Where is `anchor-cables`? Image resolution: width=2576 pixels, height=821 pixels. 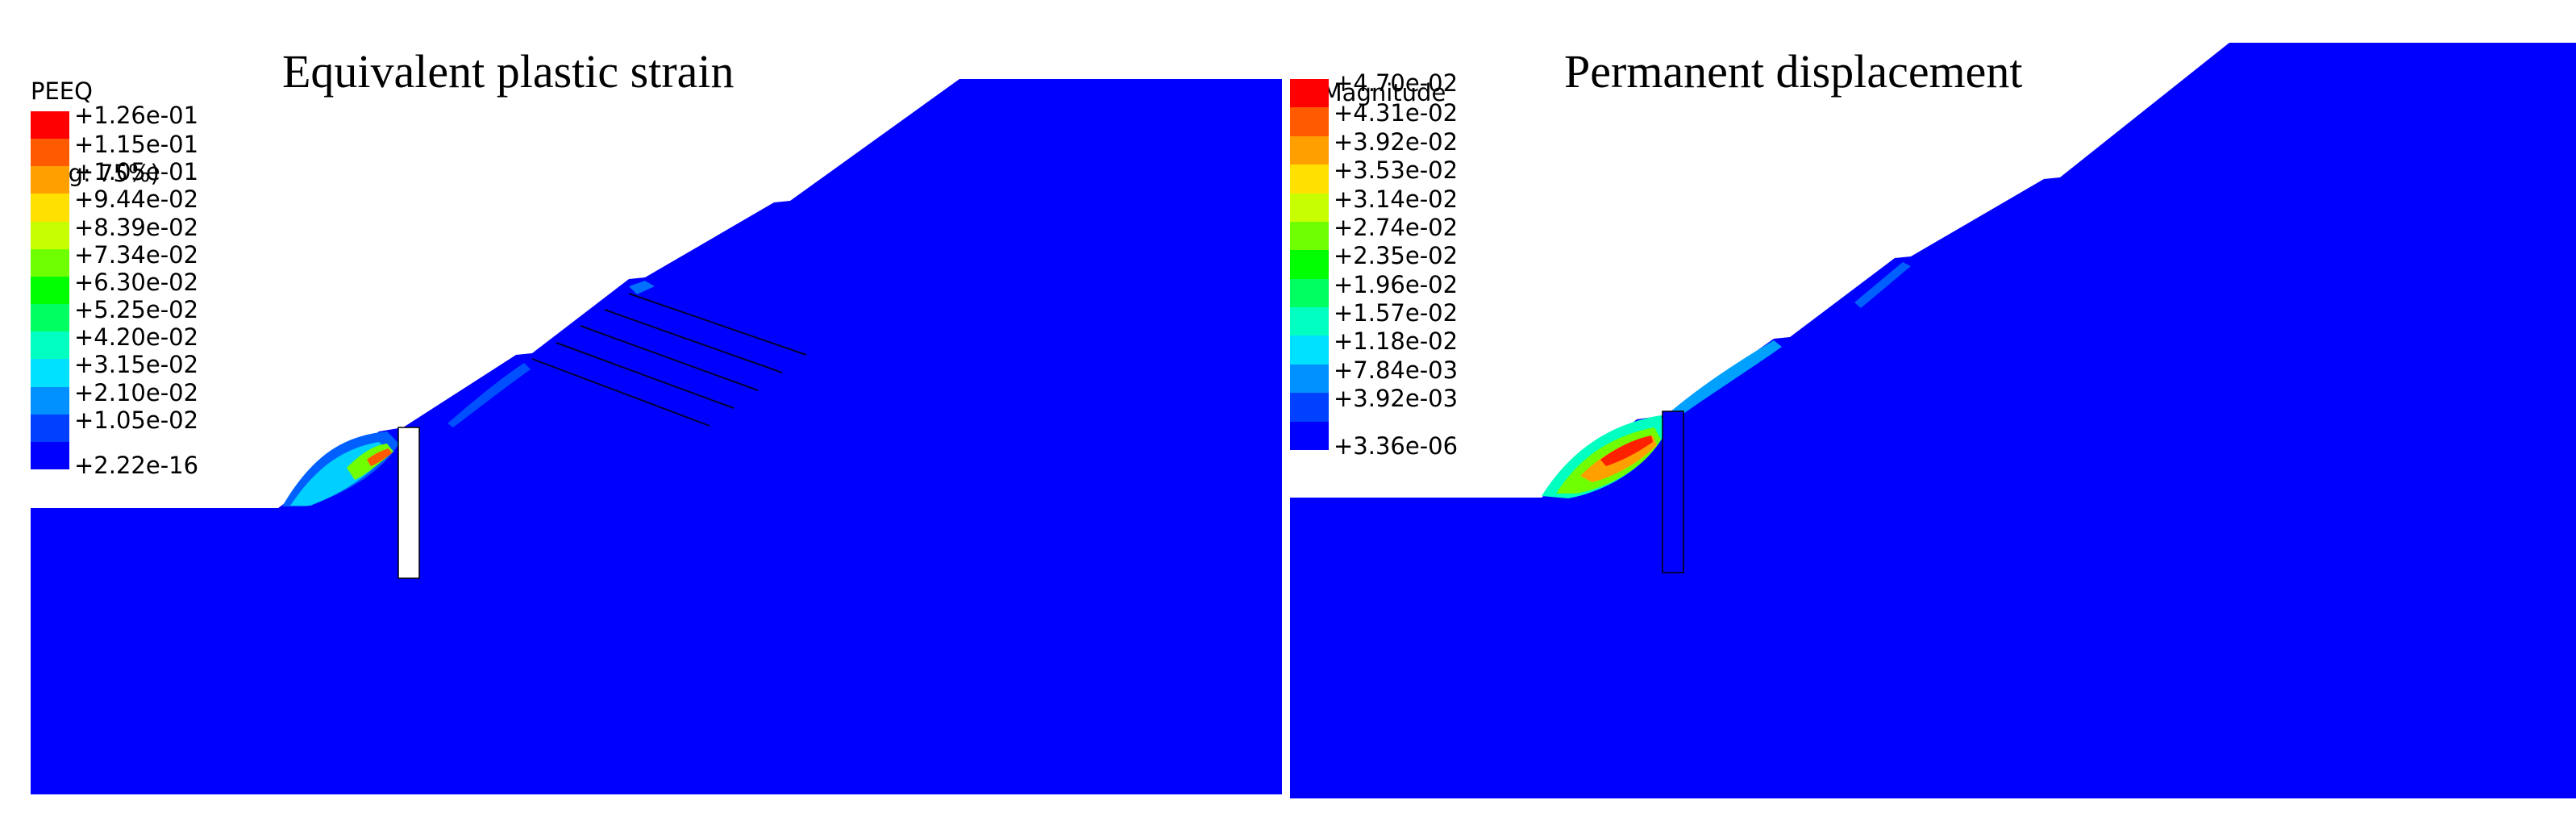
anchor-cables is located at coordinates (669, 360).